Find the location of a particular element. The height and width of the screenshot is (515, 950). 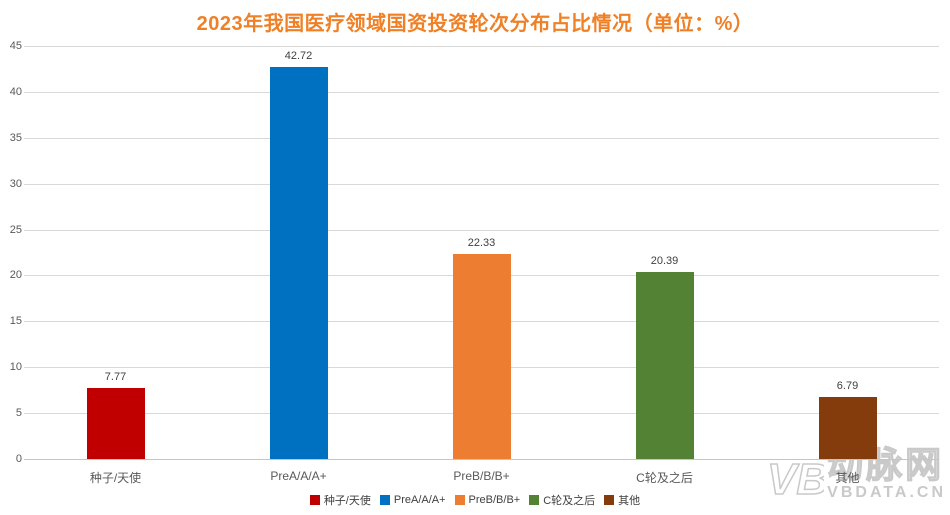

legend-item: C轮及之后 is located at coordinates (562, 500).